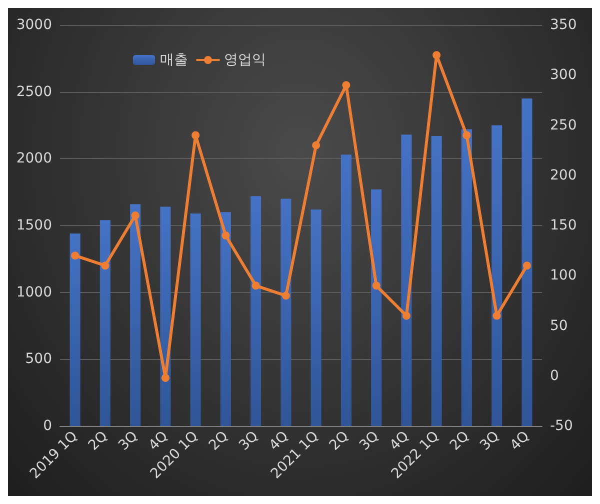 The height and width of the screenshot is (504, 600). Describe the element at coordinates (47, 426) in the screenshot. I see `y-tick-label: 0` at that location.